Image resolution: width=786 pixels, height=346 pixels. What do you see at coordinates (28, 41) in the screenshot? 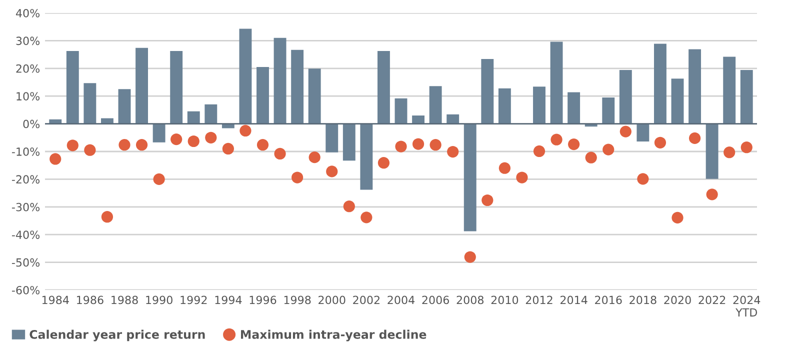
I see `y-tick-label: 30%` at bounding box center [28, 41].